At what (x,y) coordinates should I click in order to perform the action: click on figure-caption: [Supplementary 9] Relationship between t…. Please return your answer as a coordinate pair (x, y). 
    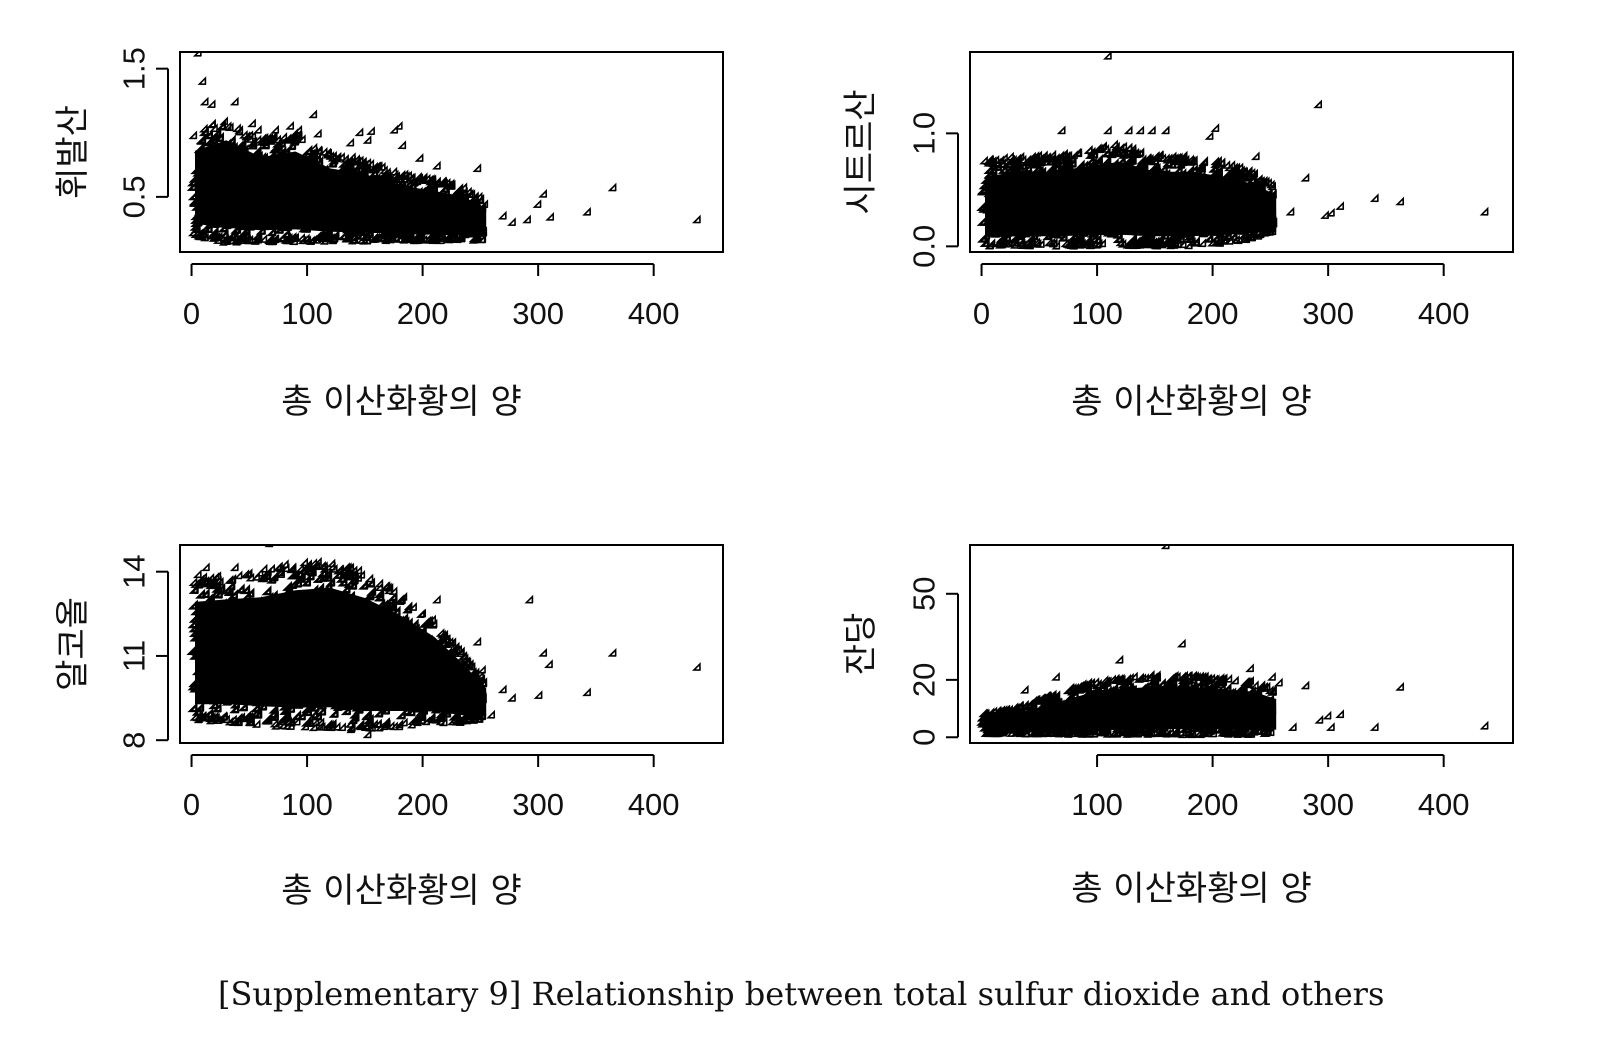
    Looking at the image, I should click on (801, 994).